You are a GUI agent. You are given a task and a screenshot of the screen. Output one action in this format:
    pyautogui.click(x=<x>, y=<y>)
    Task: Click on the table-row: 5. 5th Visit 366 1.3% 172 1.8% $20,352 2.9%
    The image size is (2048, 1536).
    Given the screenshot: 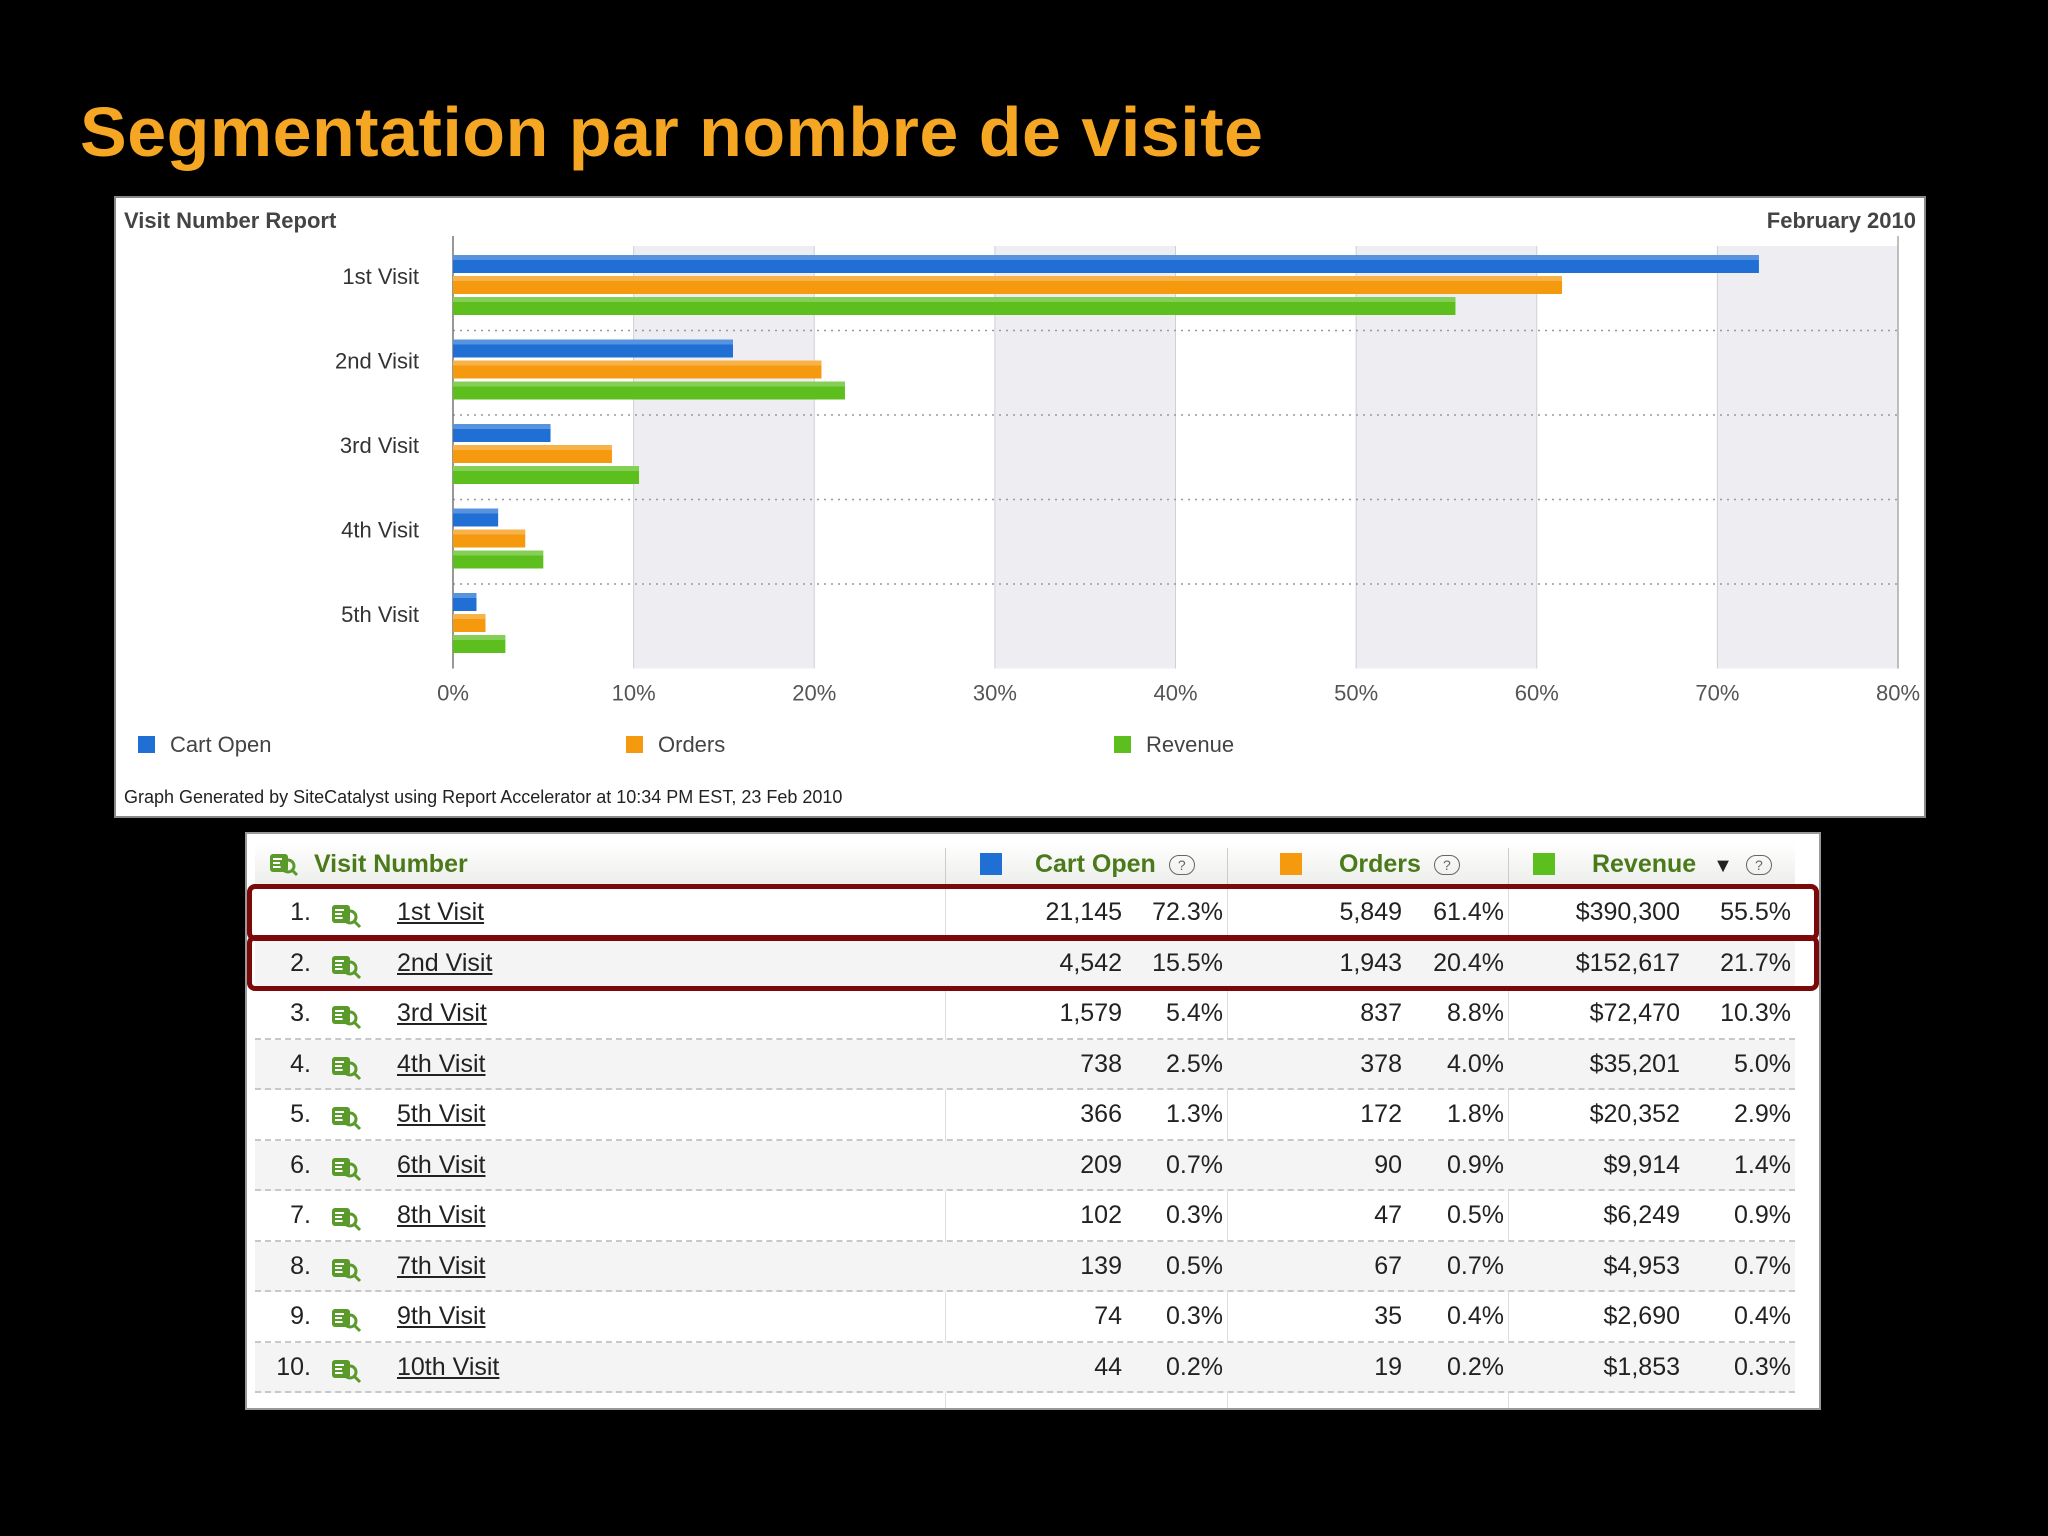 What is the action you would take?
    pyautogui.click(x=1025, y=1115)
    